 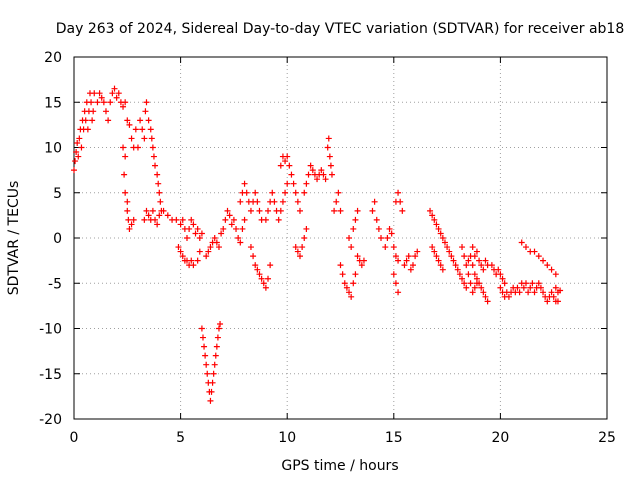 What do you see at coordinates (343, 438) in the screenshot?
I see `x-tick-labels: 0 5 10 15 20 25` at bounding box center [343, 438].